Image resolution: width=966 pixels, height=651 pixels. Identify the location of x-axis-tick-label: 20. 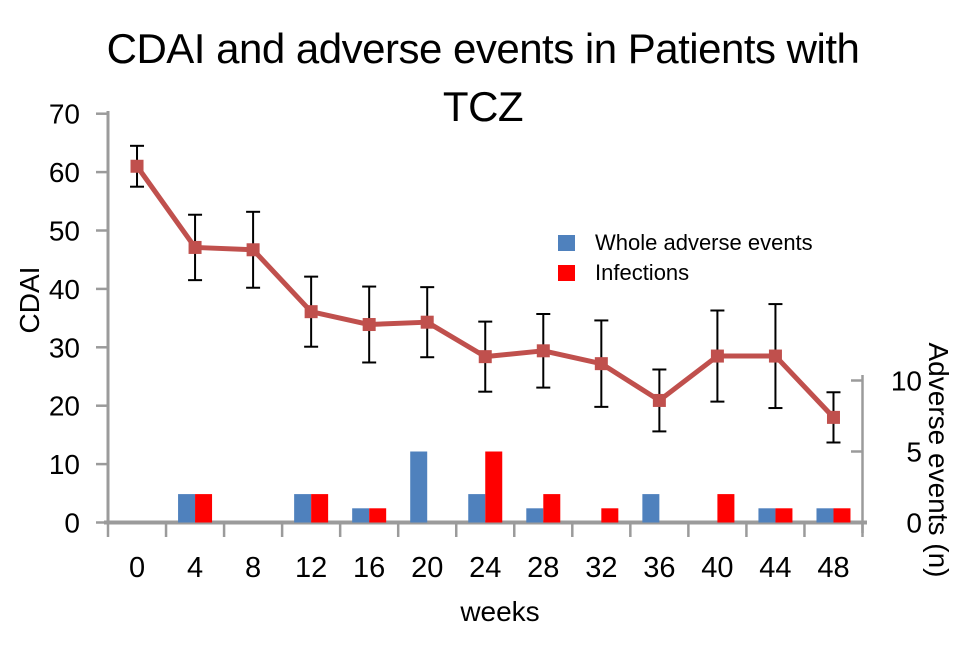
(427, 568).